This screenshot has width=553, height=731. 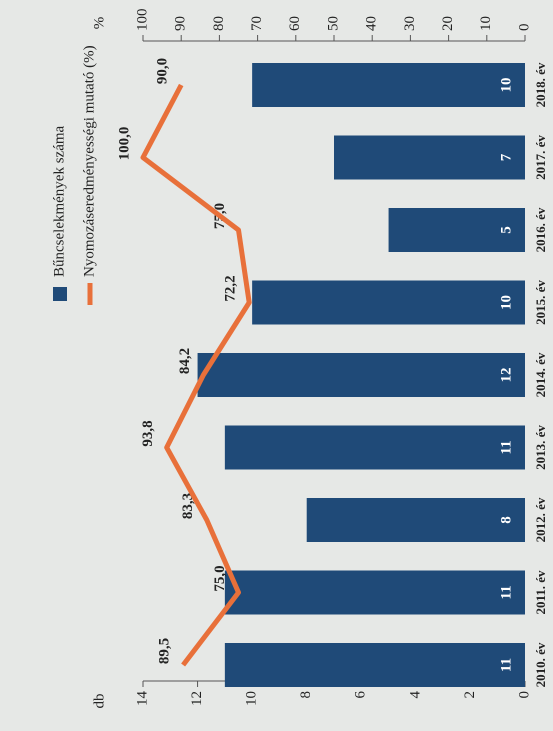 I want to click on y2-tick-label: 30, so click(x=410, y=23).